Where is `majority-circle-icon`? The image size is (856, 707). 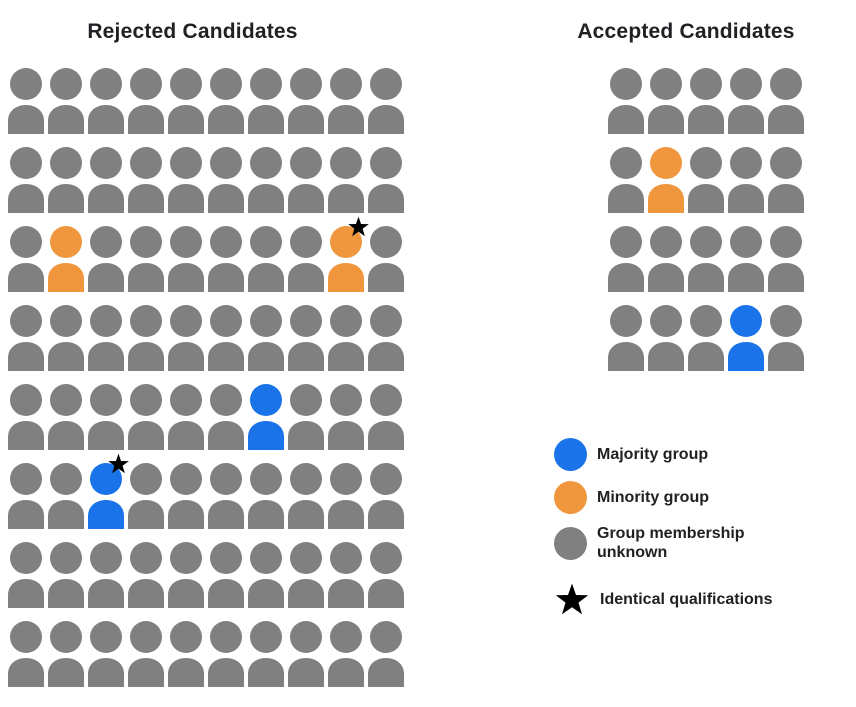
majority-circle-icon is located at coordinates (570, 454).